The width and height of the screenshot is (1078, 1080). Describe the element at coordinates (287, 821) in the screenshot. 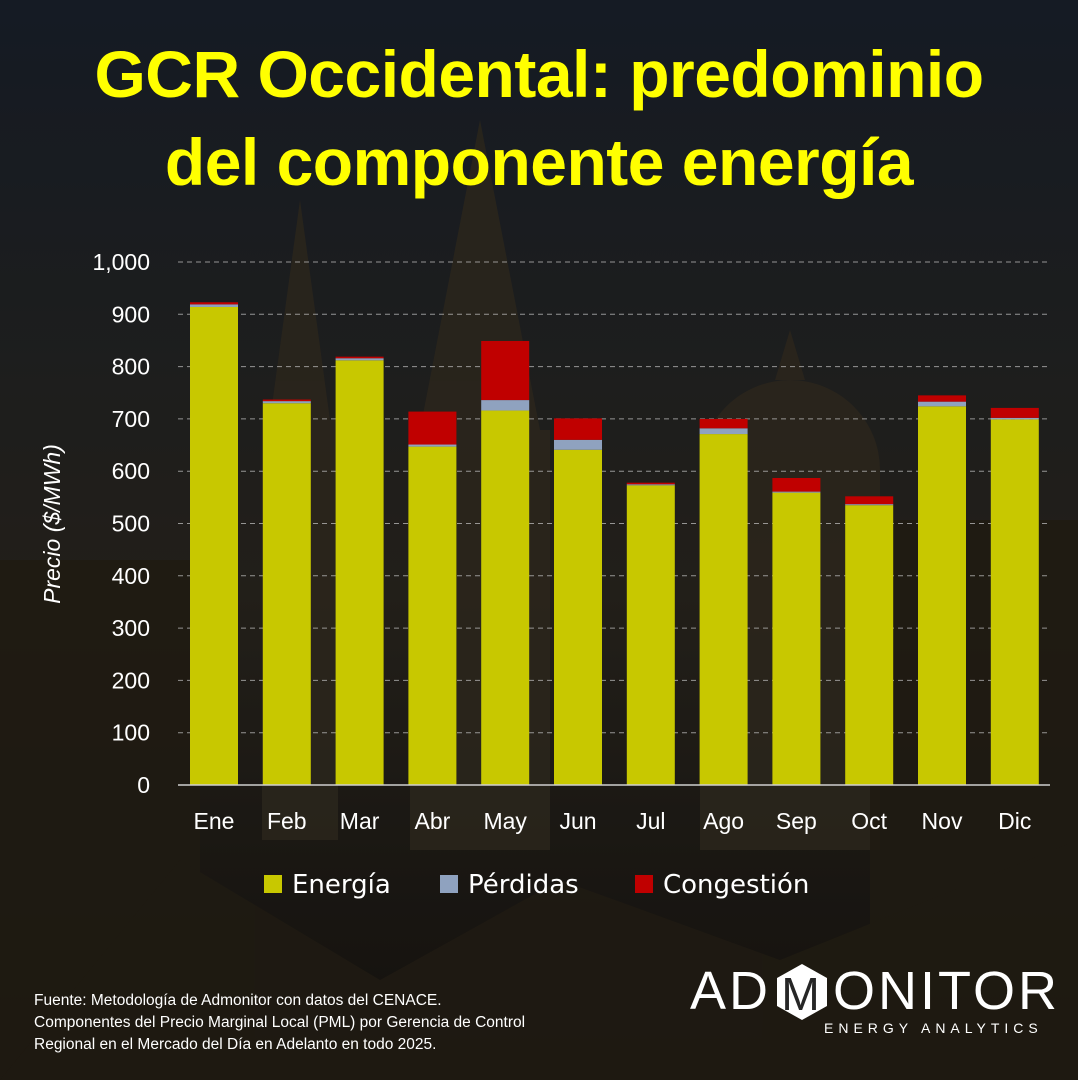

I see `x-tick-label: Feb` at that location.